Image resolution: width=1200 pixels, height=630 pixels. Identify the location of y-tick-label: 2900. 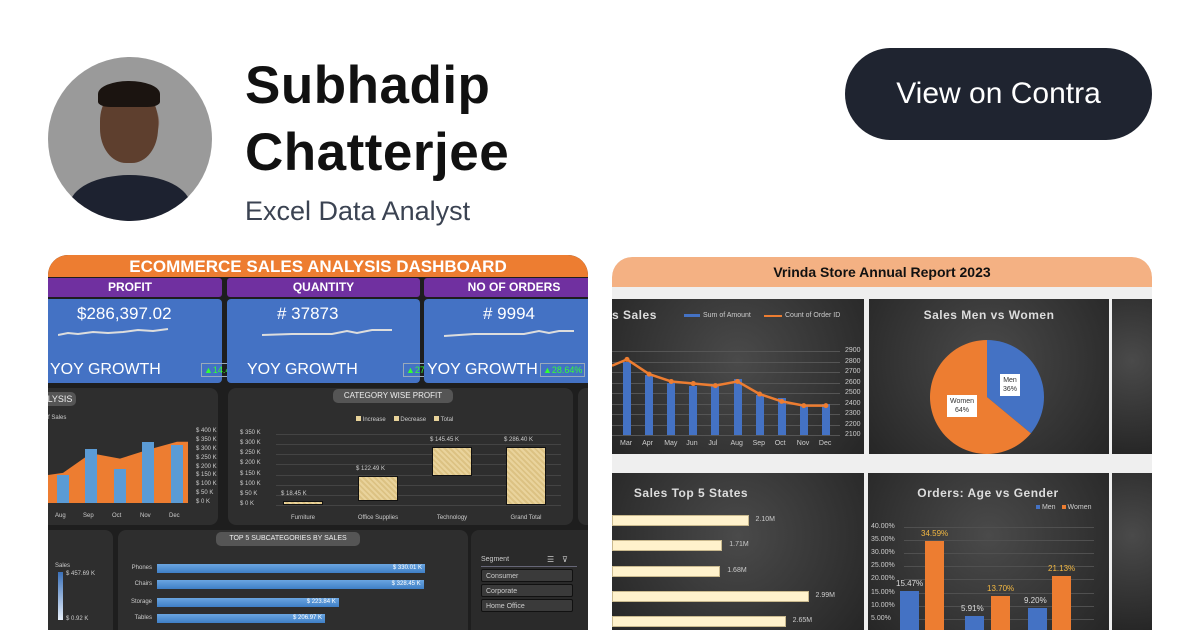
(853, 350).